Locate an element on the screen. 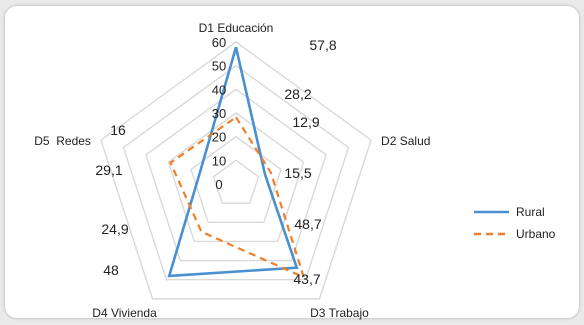 The image size is (584, 325). legend-label-urbano: Urbano is located at coordinates (536, 234).